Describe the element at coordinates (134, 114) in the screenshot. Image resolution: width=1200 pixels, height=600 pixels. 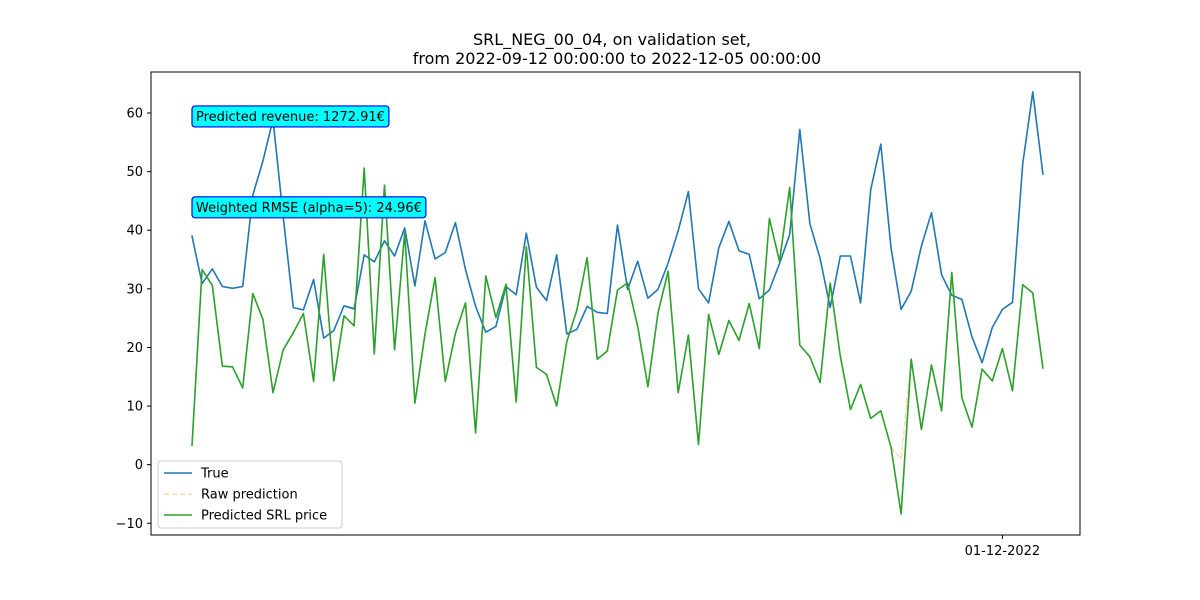
I see `y-tick-label: 60` at that location.